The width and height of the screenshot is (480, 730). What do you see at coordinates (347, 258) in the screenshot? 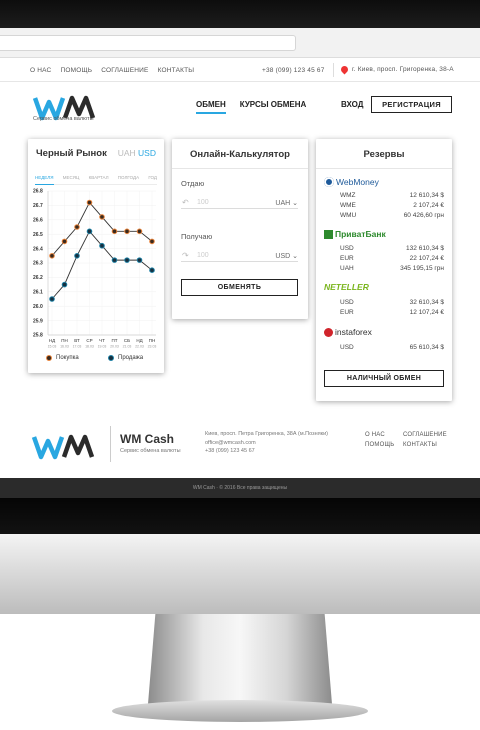
I see `reserve-currency: EUR` at bounding box center [347, 258].